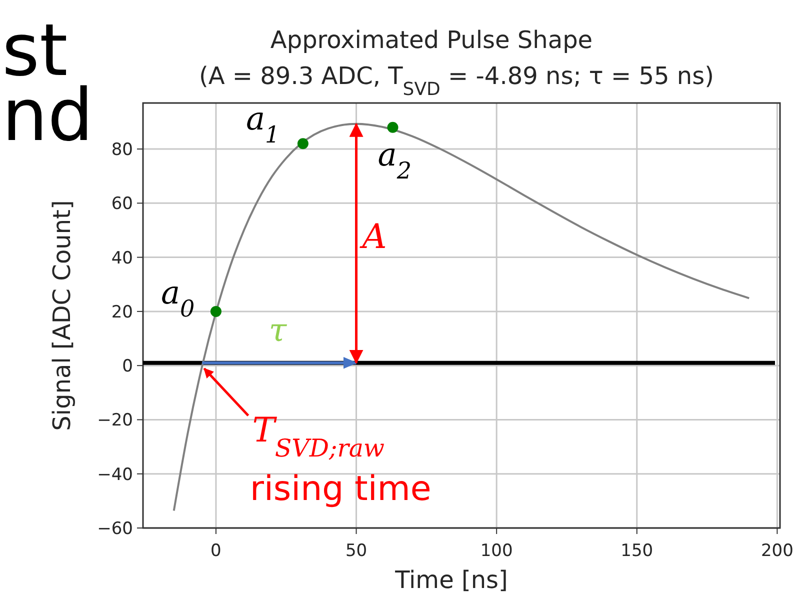  What do you see at coordinates (395, 159) in the screenshot?
I see `annotation: a$_{2}$` at bounding box center [395, 159].